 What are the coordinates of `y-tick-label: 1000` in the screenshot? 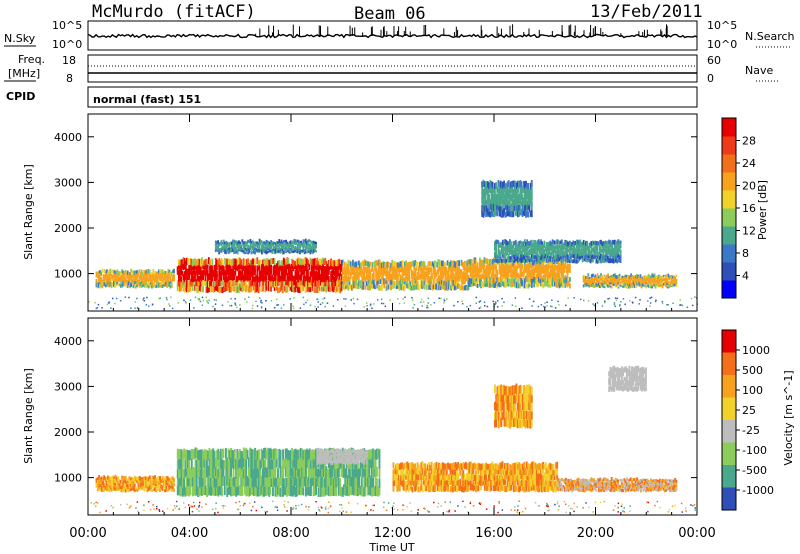 It's located at (68, 274).